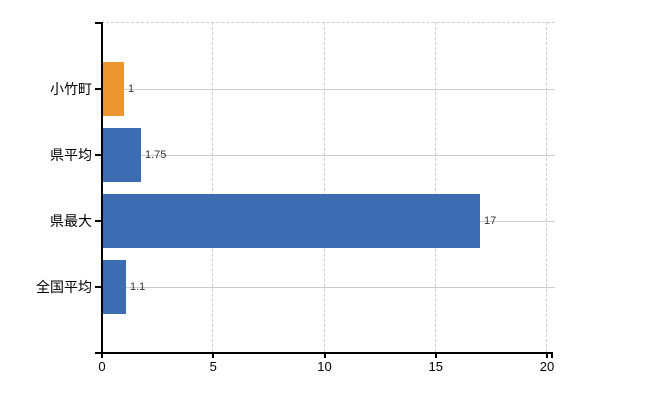 The width and height of the screenshot is (650, 400). What do you see at coordinates (131, 89) in the screenshot?
I see `bar-value-label: 1` at bounding box center [131, 89].